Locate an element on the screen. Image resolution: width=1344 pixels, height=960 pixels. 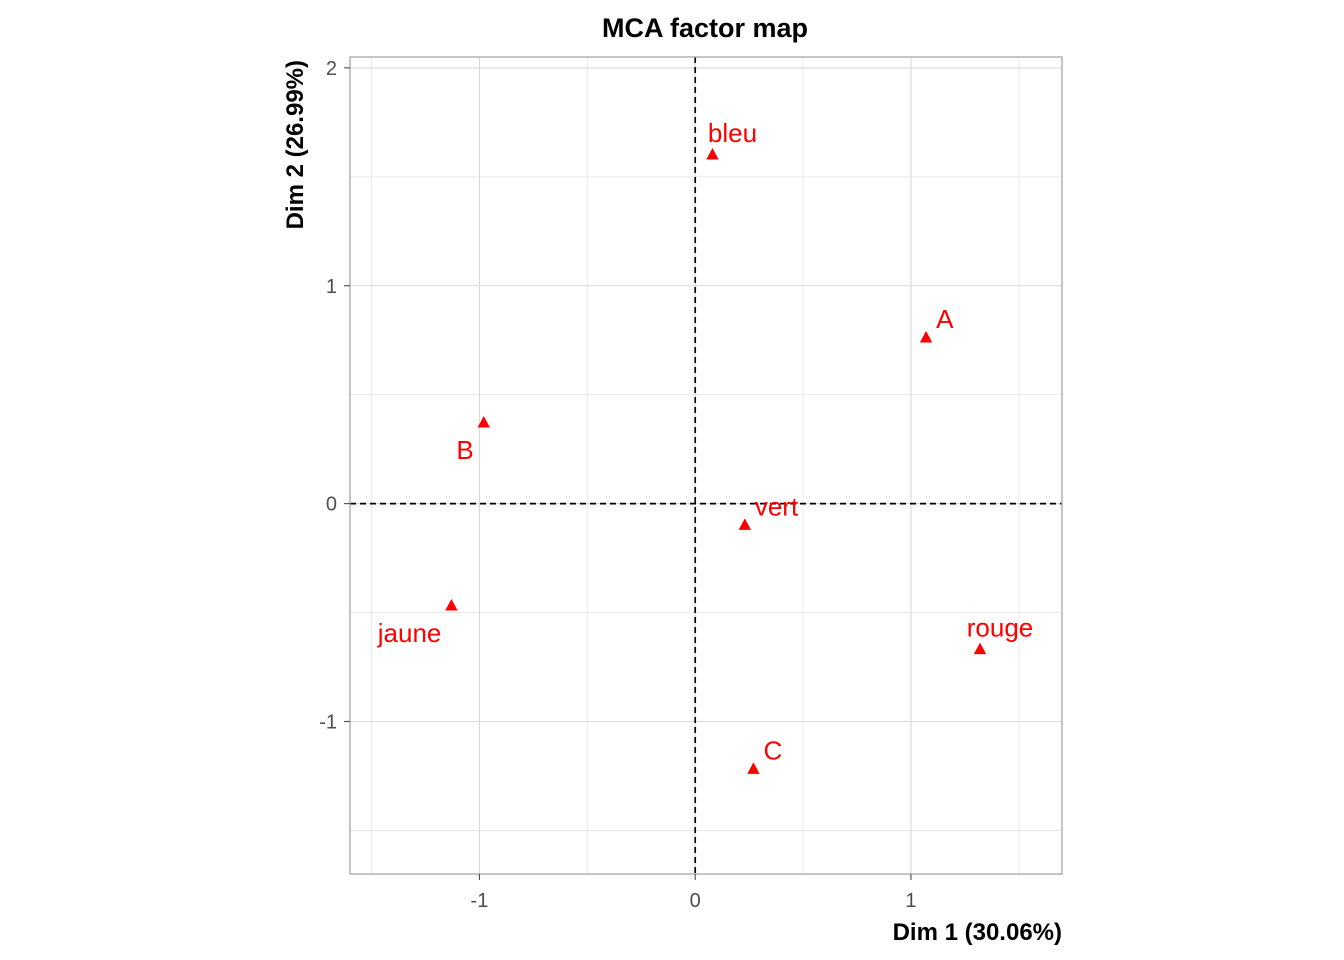
x-tick-label: 0 is located at coordinates (695, 901).